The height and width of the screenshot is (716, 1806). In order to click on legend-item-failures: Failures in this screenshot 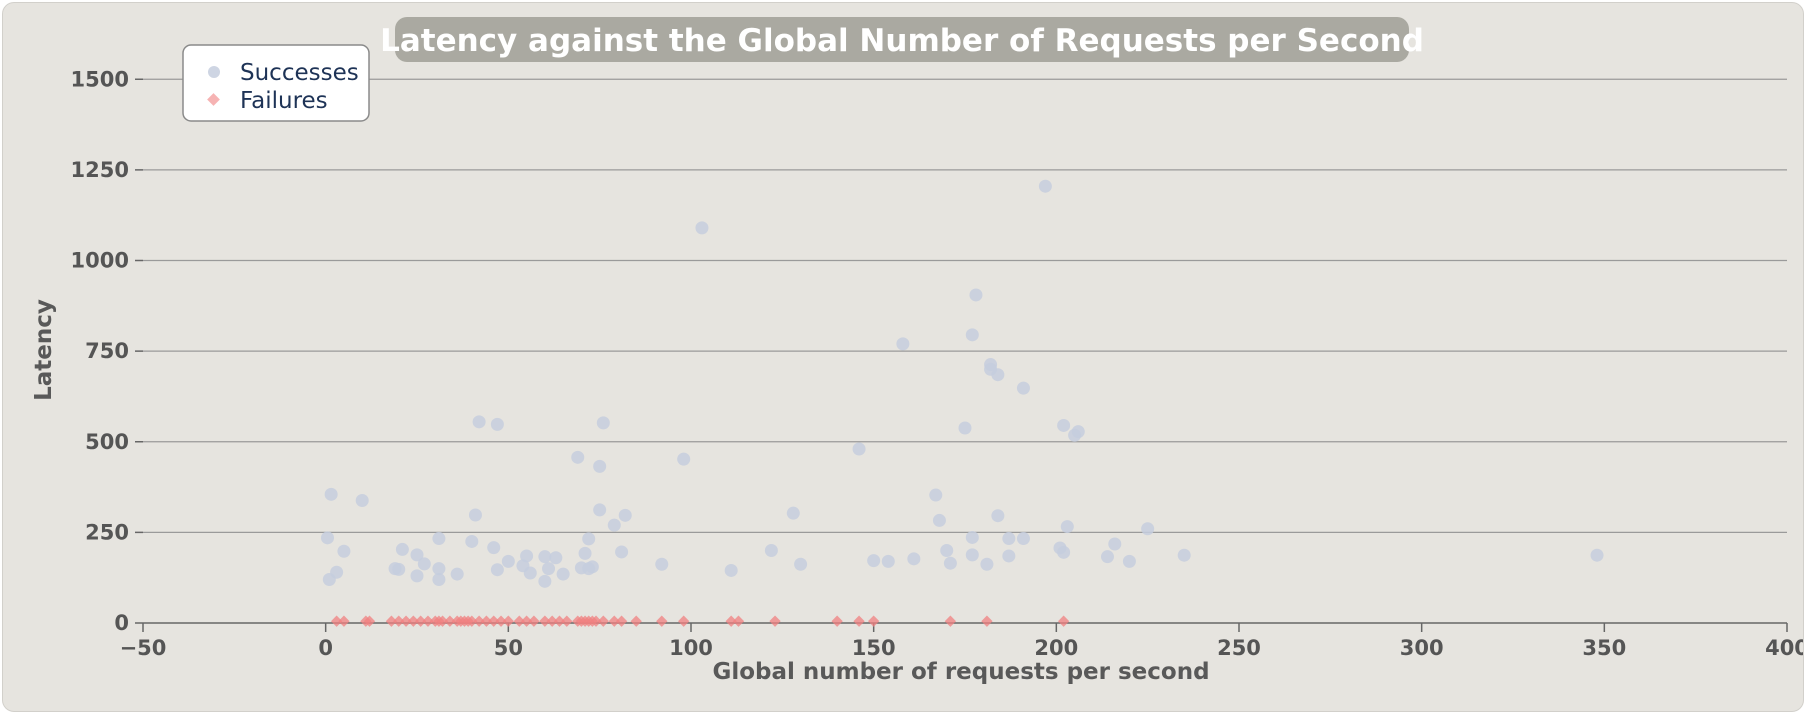, I will do `click(267, 101)`.